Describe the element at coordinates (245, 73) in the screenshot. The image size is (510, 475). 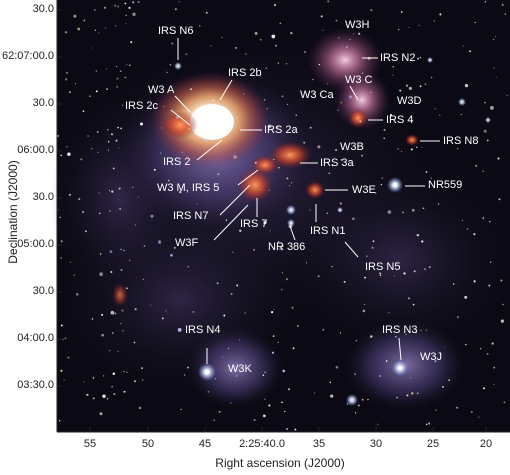
I see `label-irs2b: IRS 2b` at that location.